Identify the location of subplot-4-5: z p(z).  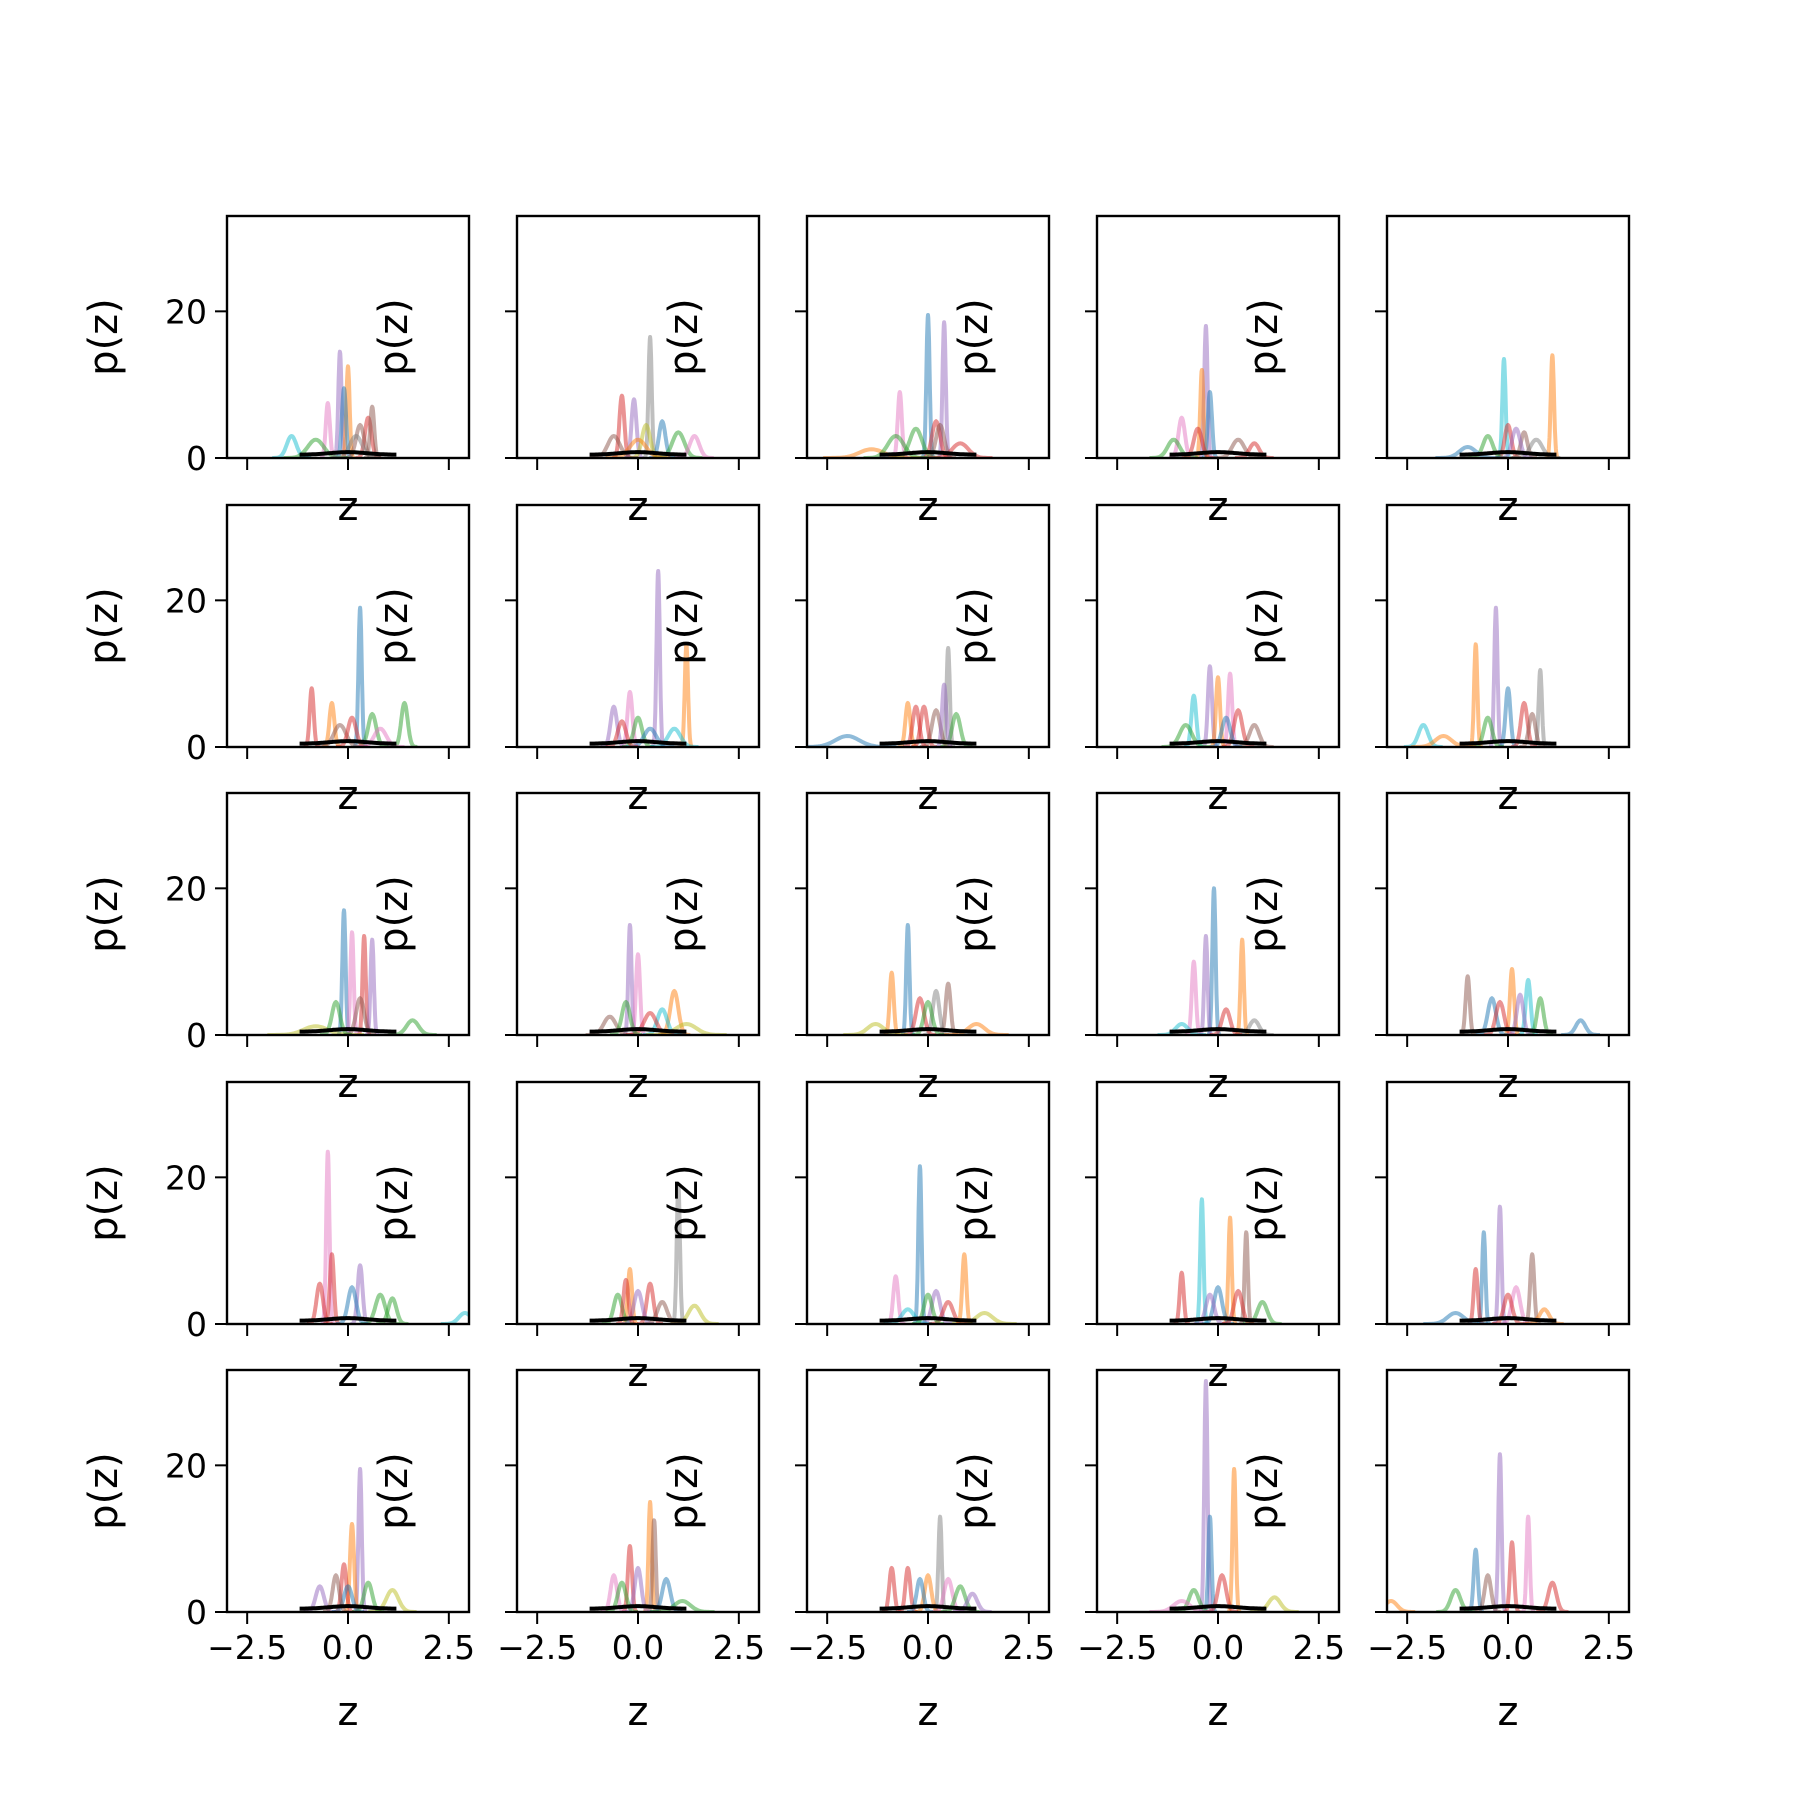
(1436, 1238).